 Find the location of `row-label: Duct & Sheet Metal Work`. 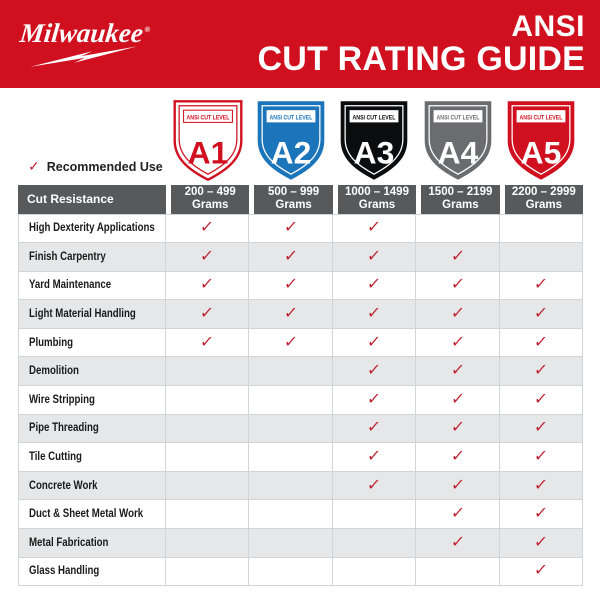

row-label: Duct & Sheet Metal Work is located at coordinates (92, 515).